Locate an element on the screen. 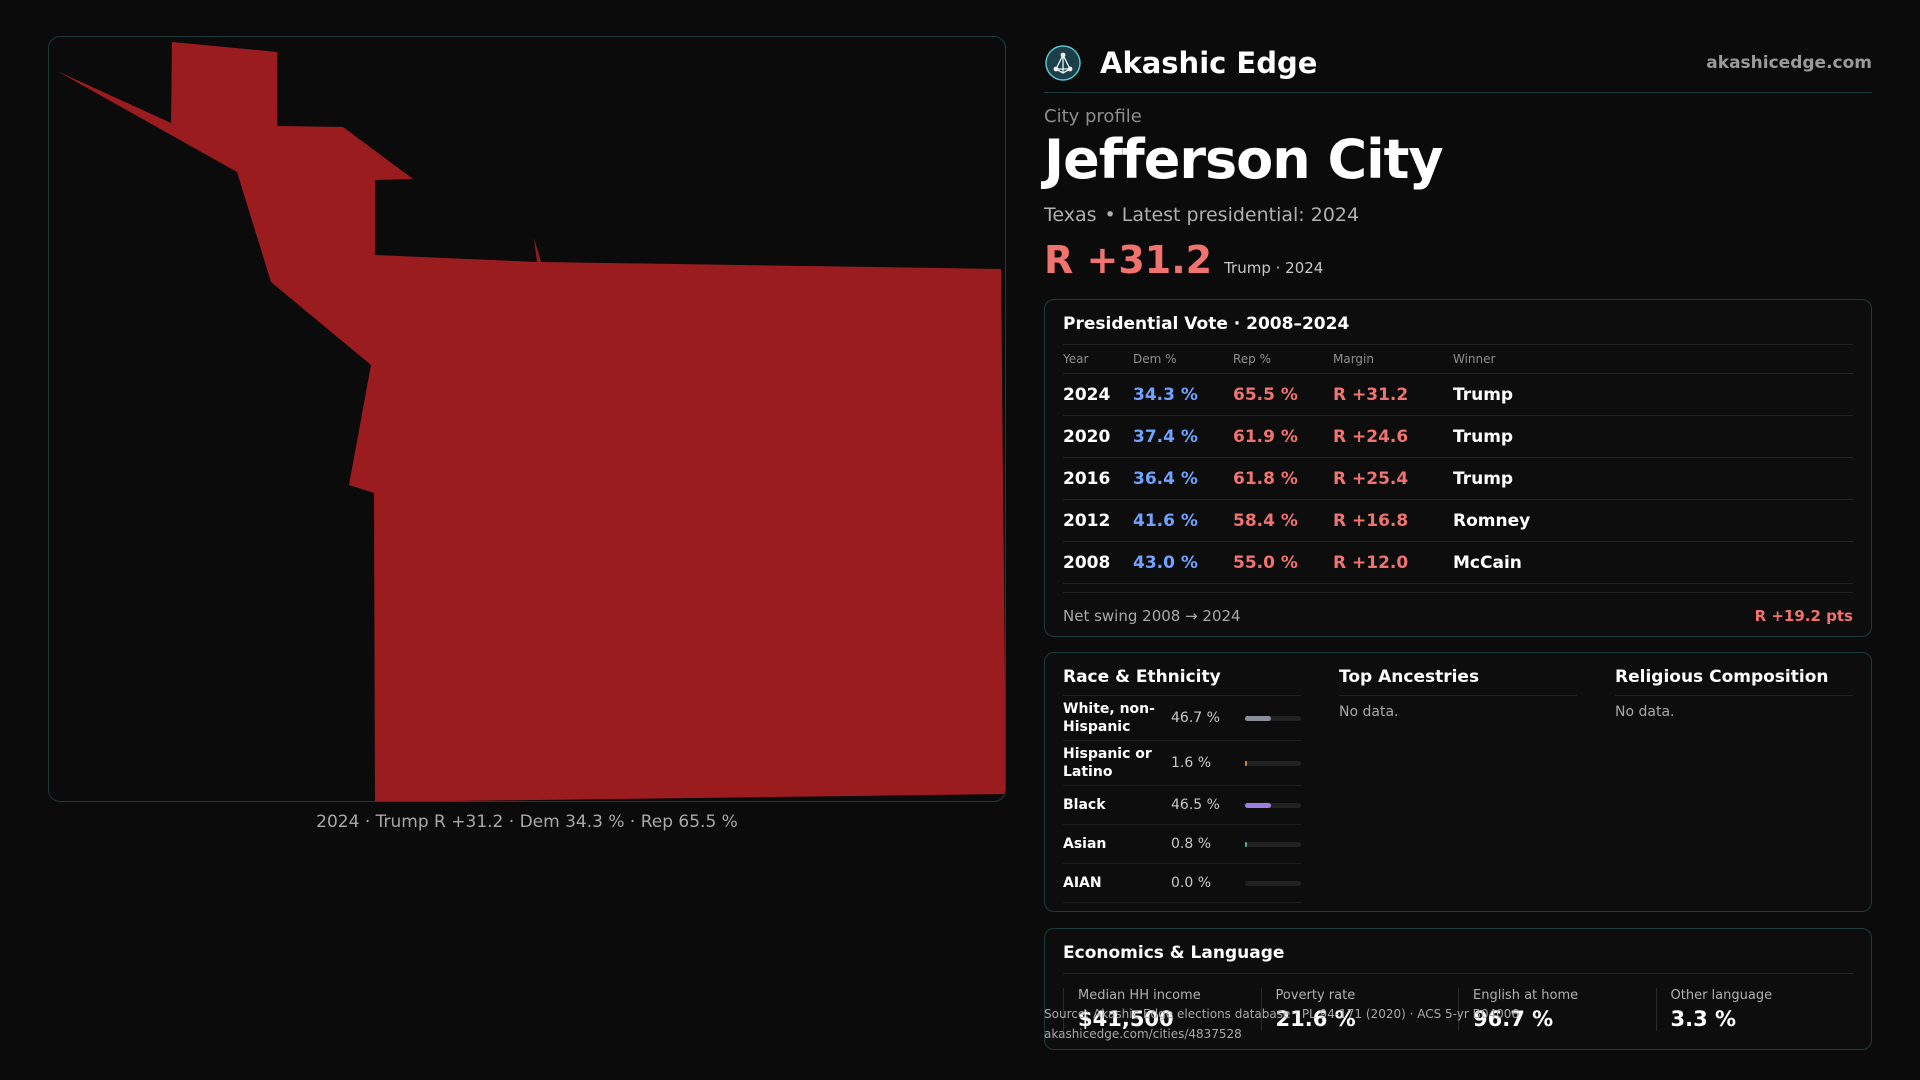  state-name: Texas is located at coordinates (1070, 215).